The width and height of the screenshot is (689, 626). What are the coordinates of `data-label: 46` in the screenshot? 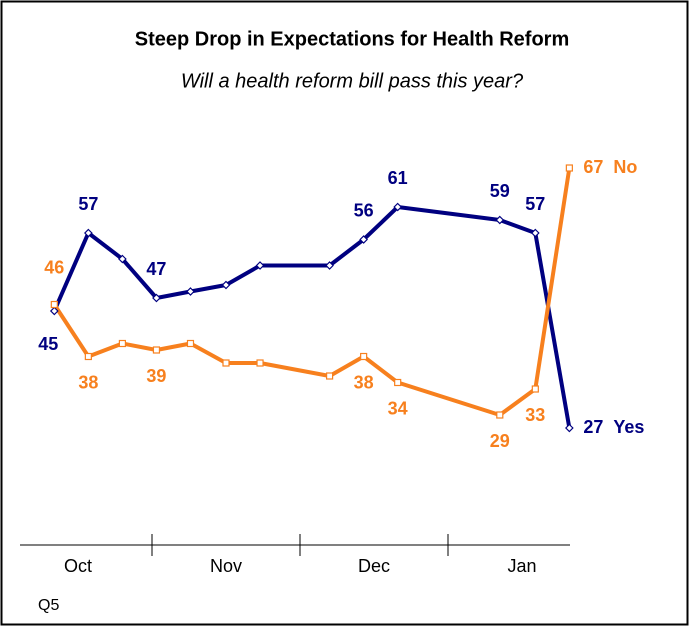 It's located at (54, 267).